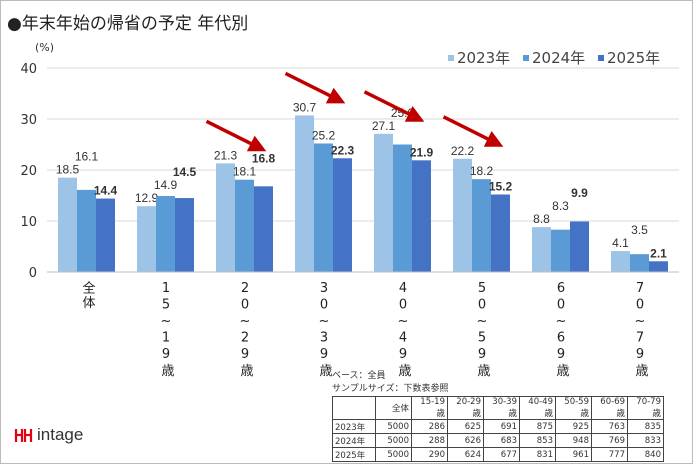 This screenshot has height=464, width=693. What do you see at coordinates (573, 426) in the screenshot?
I see `table-cell: 925` at bounding box center [573, 426].